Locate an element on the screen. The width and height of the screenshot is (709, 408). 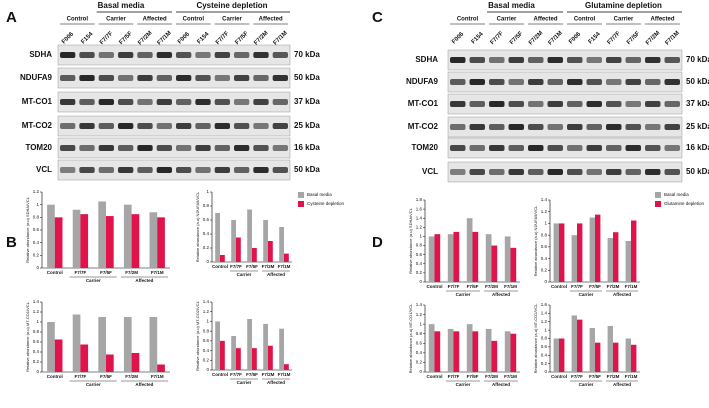
blot-strip is located at coordinates (174, 170).